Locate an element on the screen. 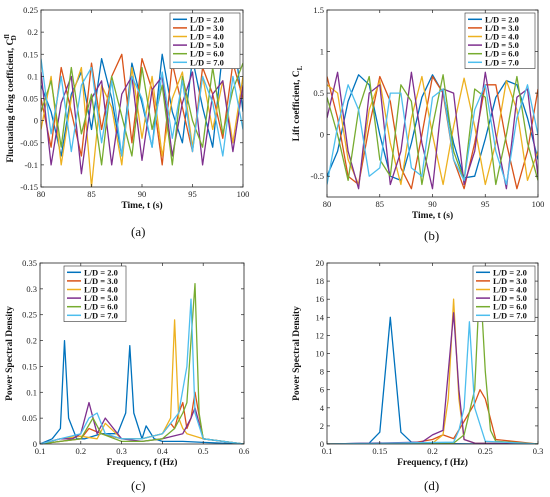 The image size is (550, 497). y-axis-label: Fluctuating drag coefficient, CflD is located at coordinates (10, 98).